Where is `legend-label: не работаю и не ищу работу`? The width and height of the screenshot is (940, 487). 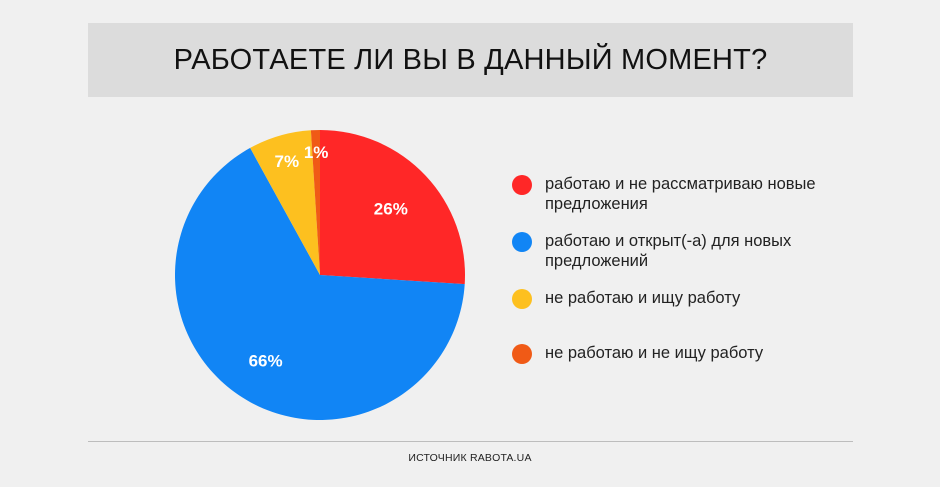
legend-label: не работаю и не ищу работу is located at coordinates (654, 353).